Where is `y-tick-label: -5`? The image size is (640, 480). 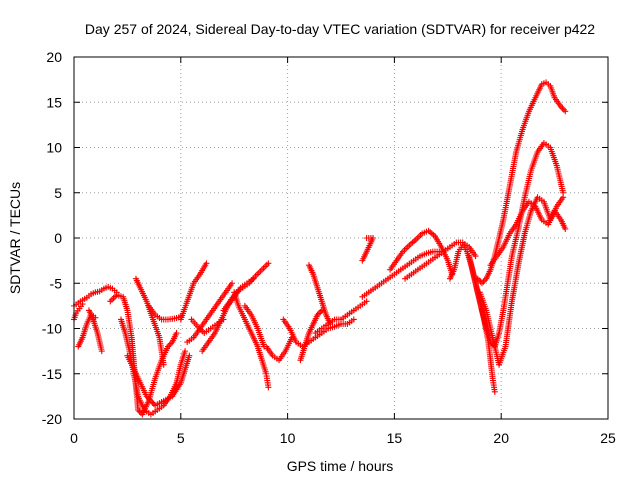 y-tick-label: -5 is located at coordinates (56, 283).